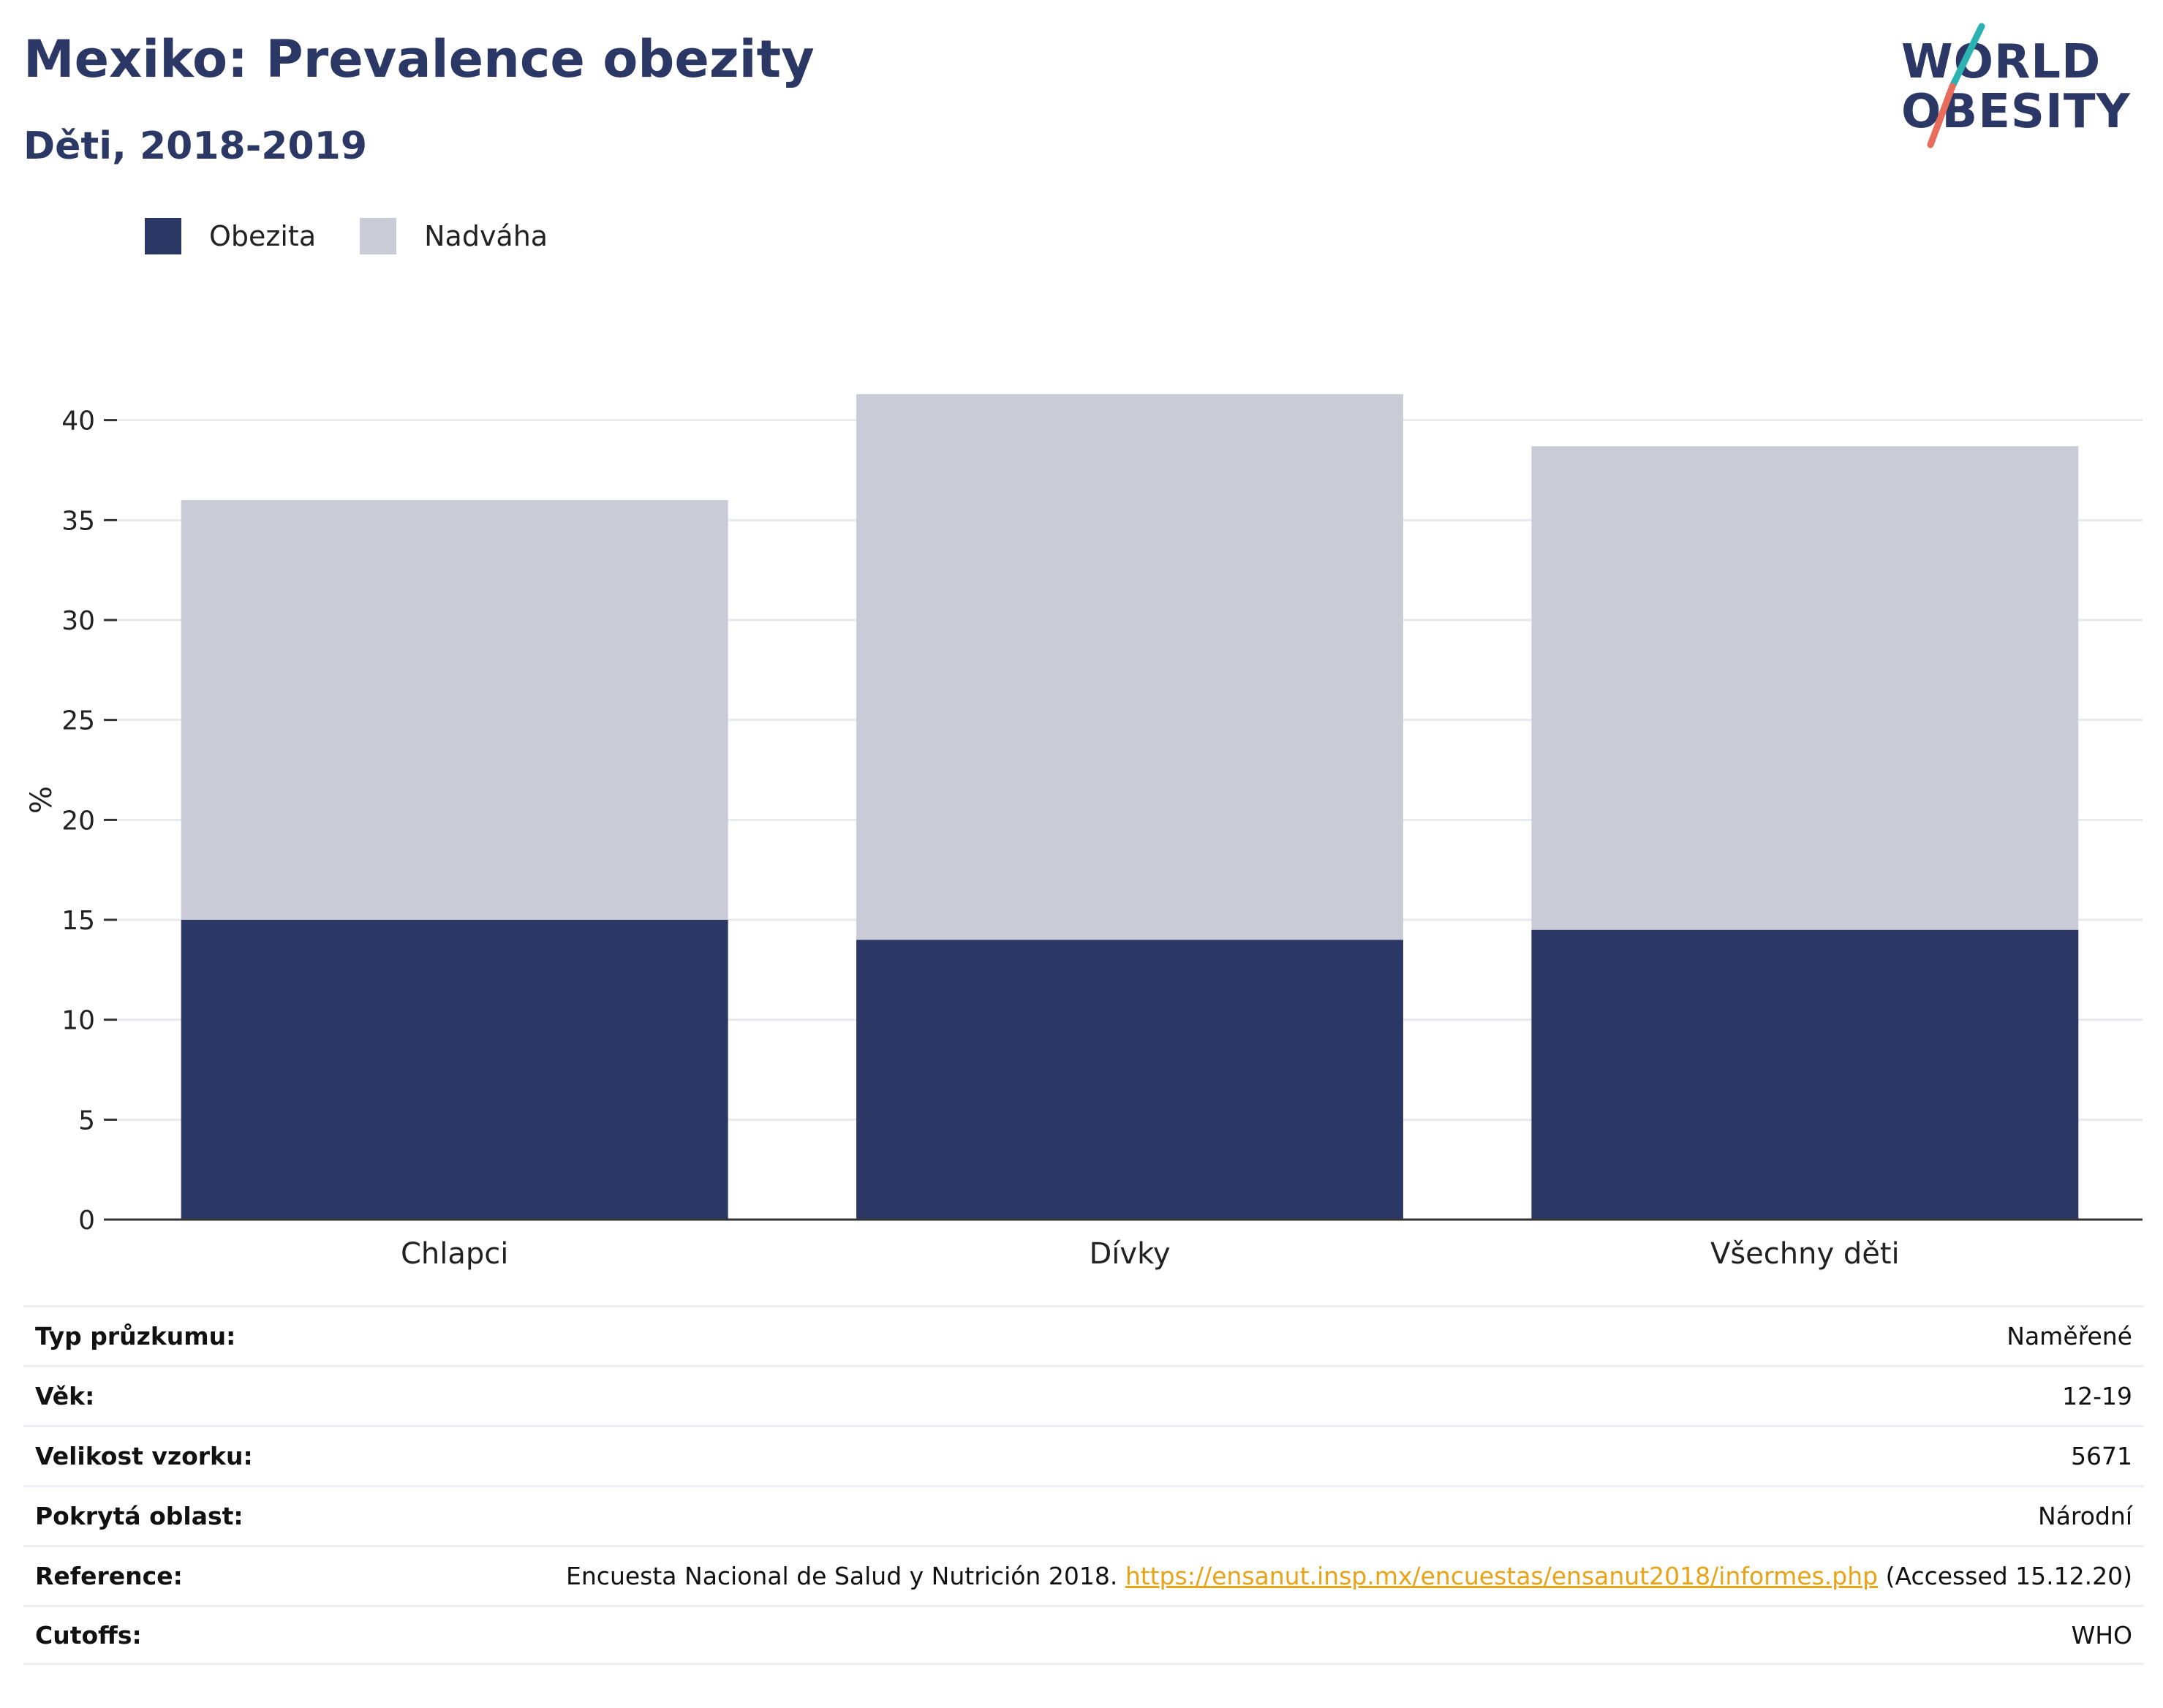  What do you see at coordinates (139, 1516) in the screenshot?
I see `row-label: Pokrytá oblast:` at bounding box center [139, 1516].